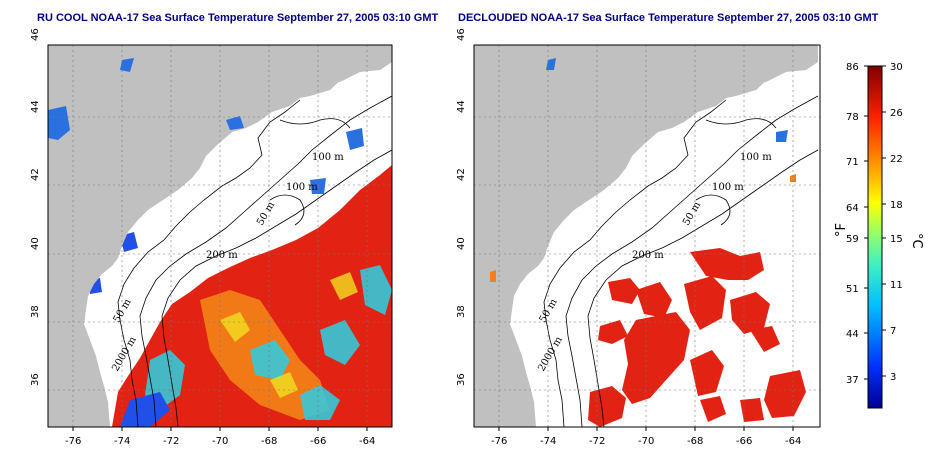 This screenshot has height=475, width=950. Describe the element at coordinates (367, 441) in the screenshot. I see `left-lon-label: -64` at that location.